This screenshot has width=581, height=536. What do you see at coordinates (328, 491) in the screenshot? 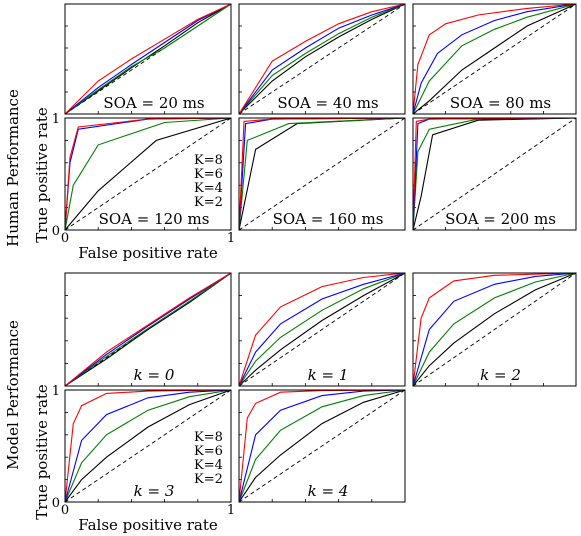
I see `panel-title: k = 4` at bounding box center [328, 491].